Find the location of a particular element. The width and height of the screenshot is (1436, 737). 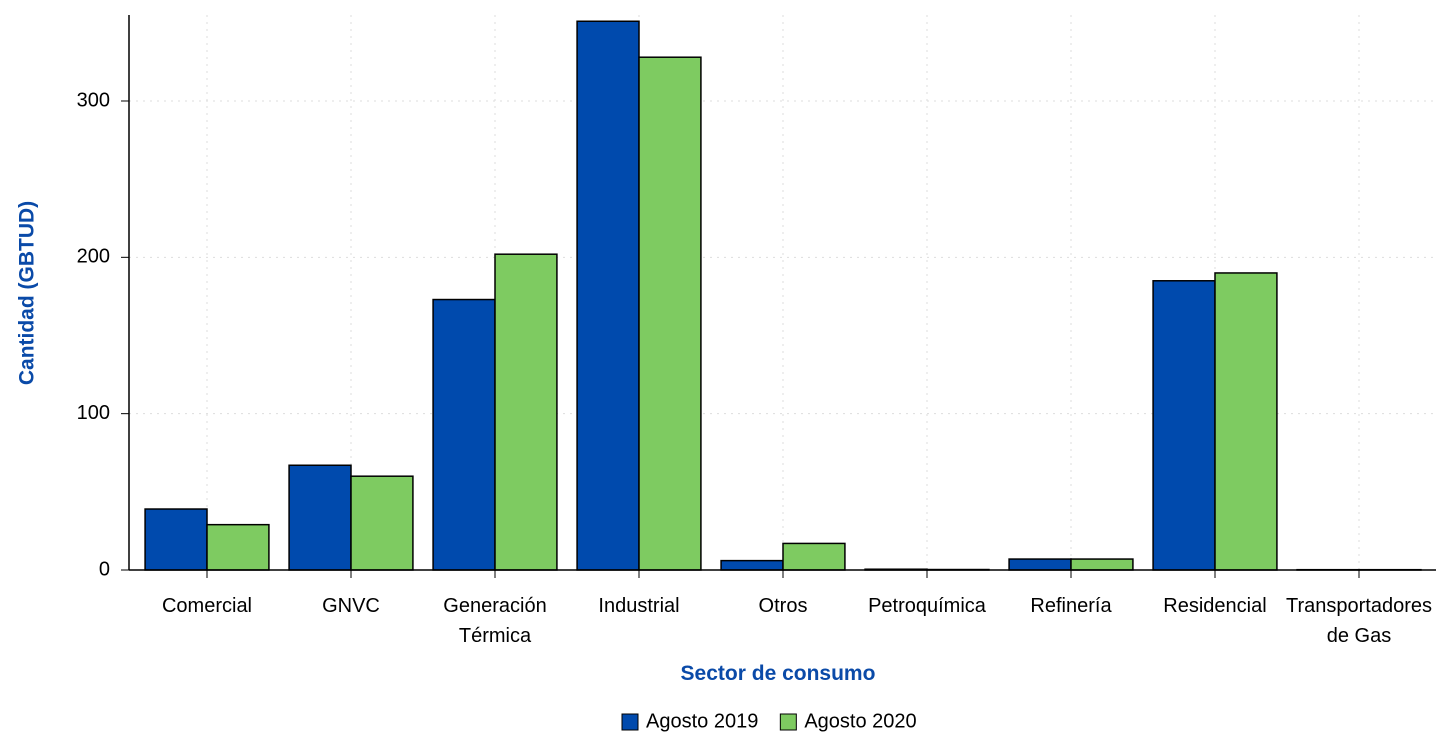

x-axis-title: Sector de consumo is located at coordinates (778, 673).